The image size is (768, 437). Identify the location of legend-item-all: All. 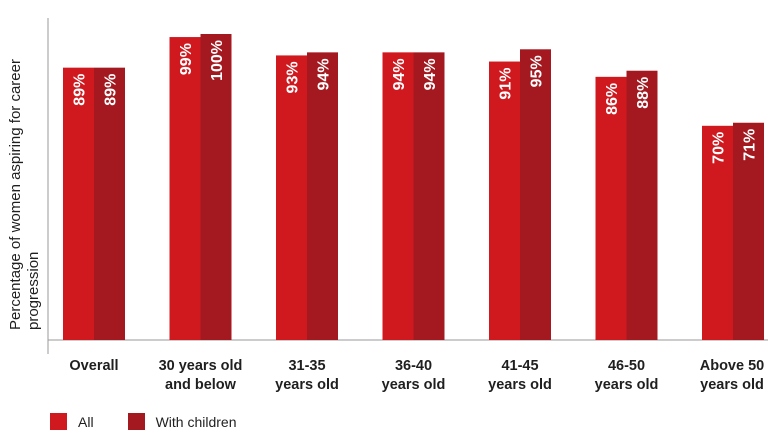
(72, 421).